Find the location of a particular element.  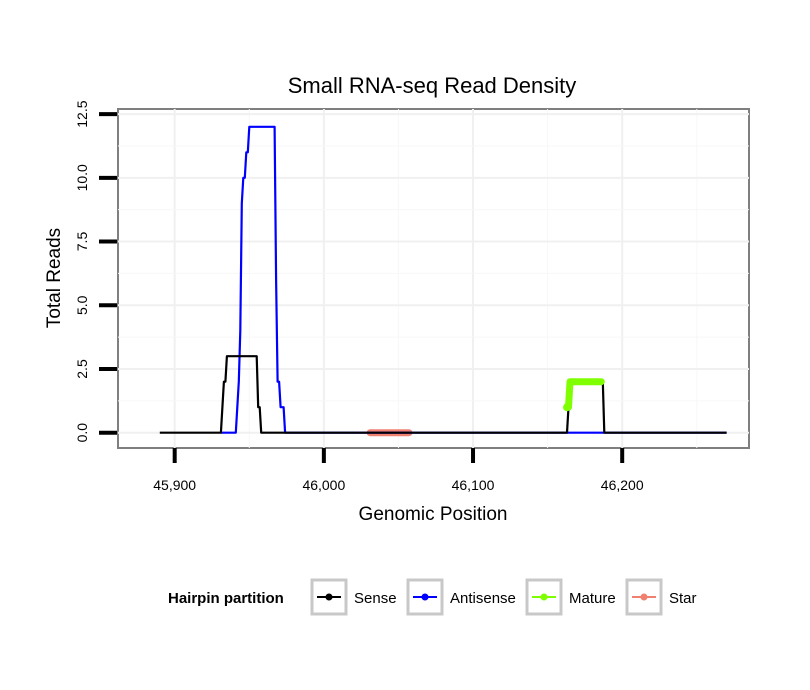

legend-label-sense: Sense is located at coordinates (375, 598).